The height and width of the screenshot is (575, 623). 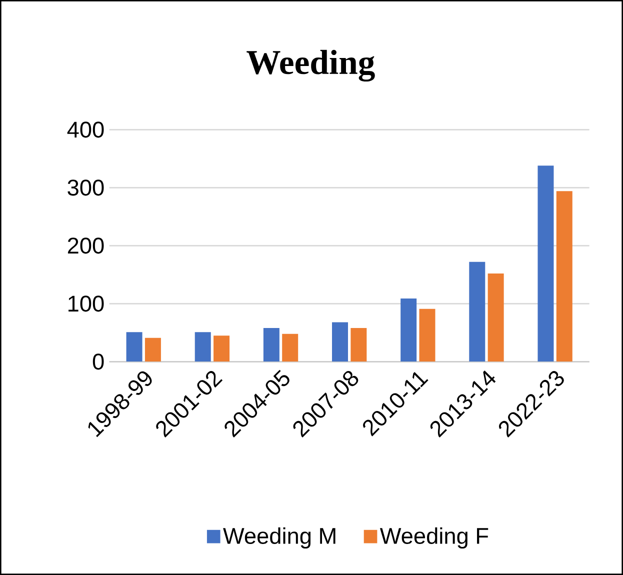 I want to click on y-tick-label: 100, so click(x=86, y=304).